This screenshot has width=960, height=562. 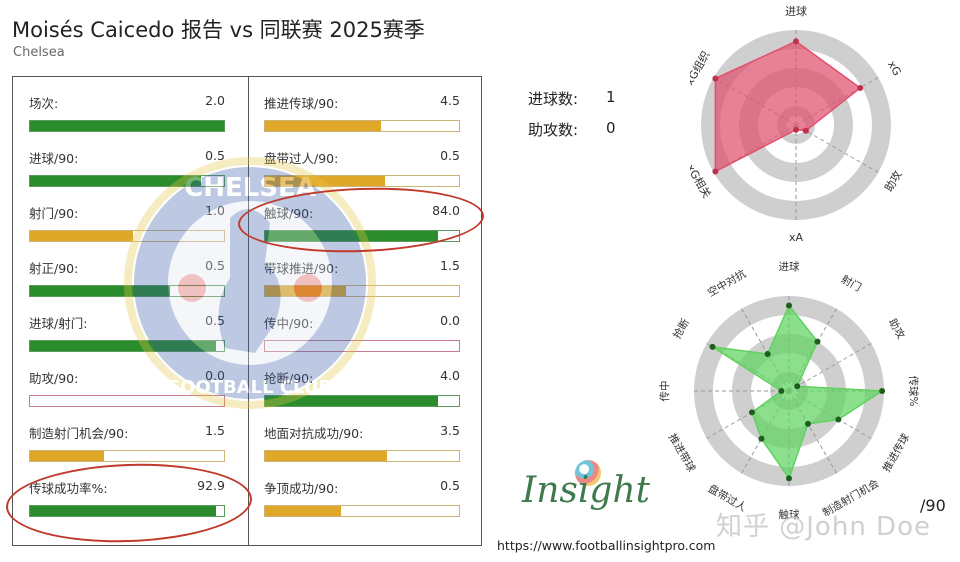 What do you see at coordinates (301, 103) in the screenshot?
I see `metric-label: 推进传球/90:` at bounding box center [301, 103].